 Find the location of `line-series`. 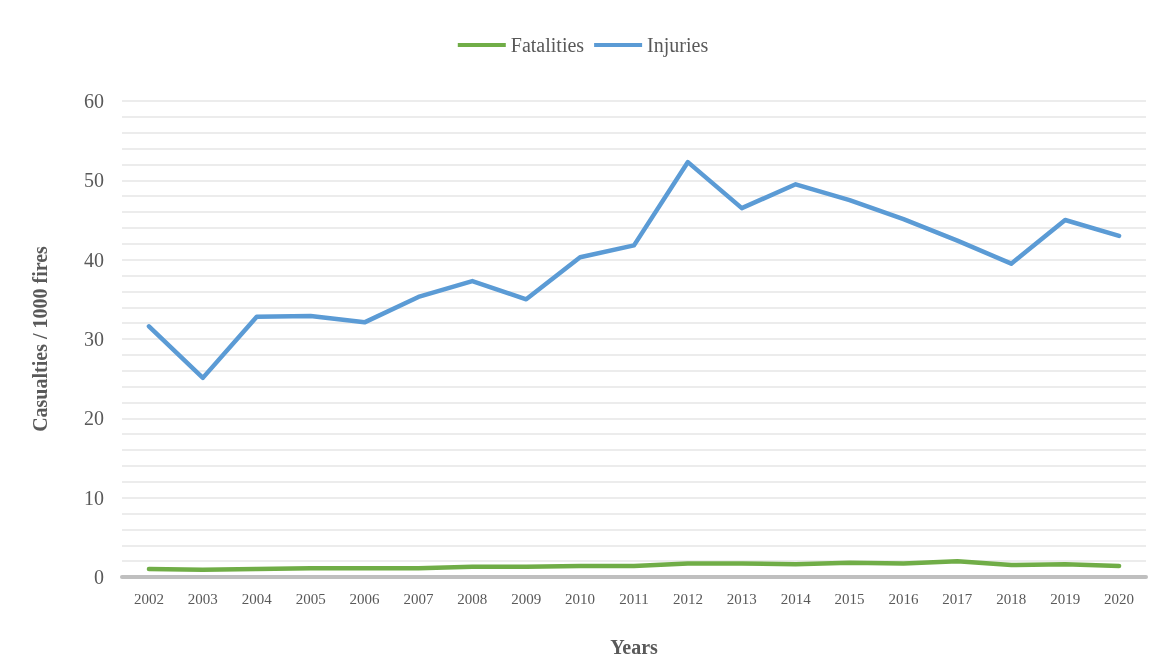

line-series is located at coordinates (634, 565).